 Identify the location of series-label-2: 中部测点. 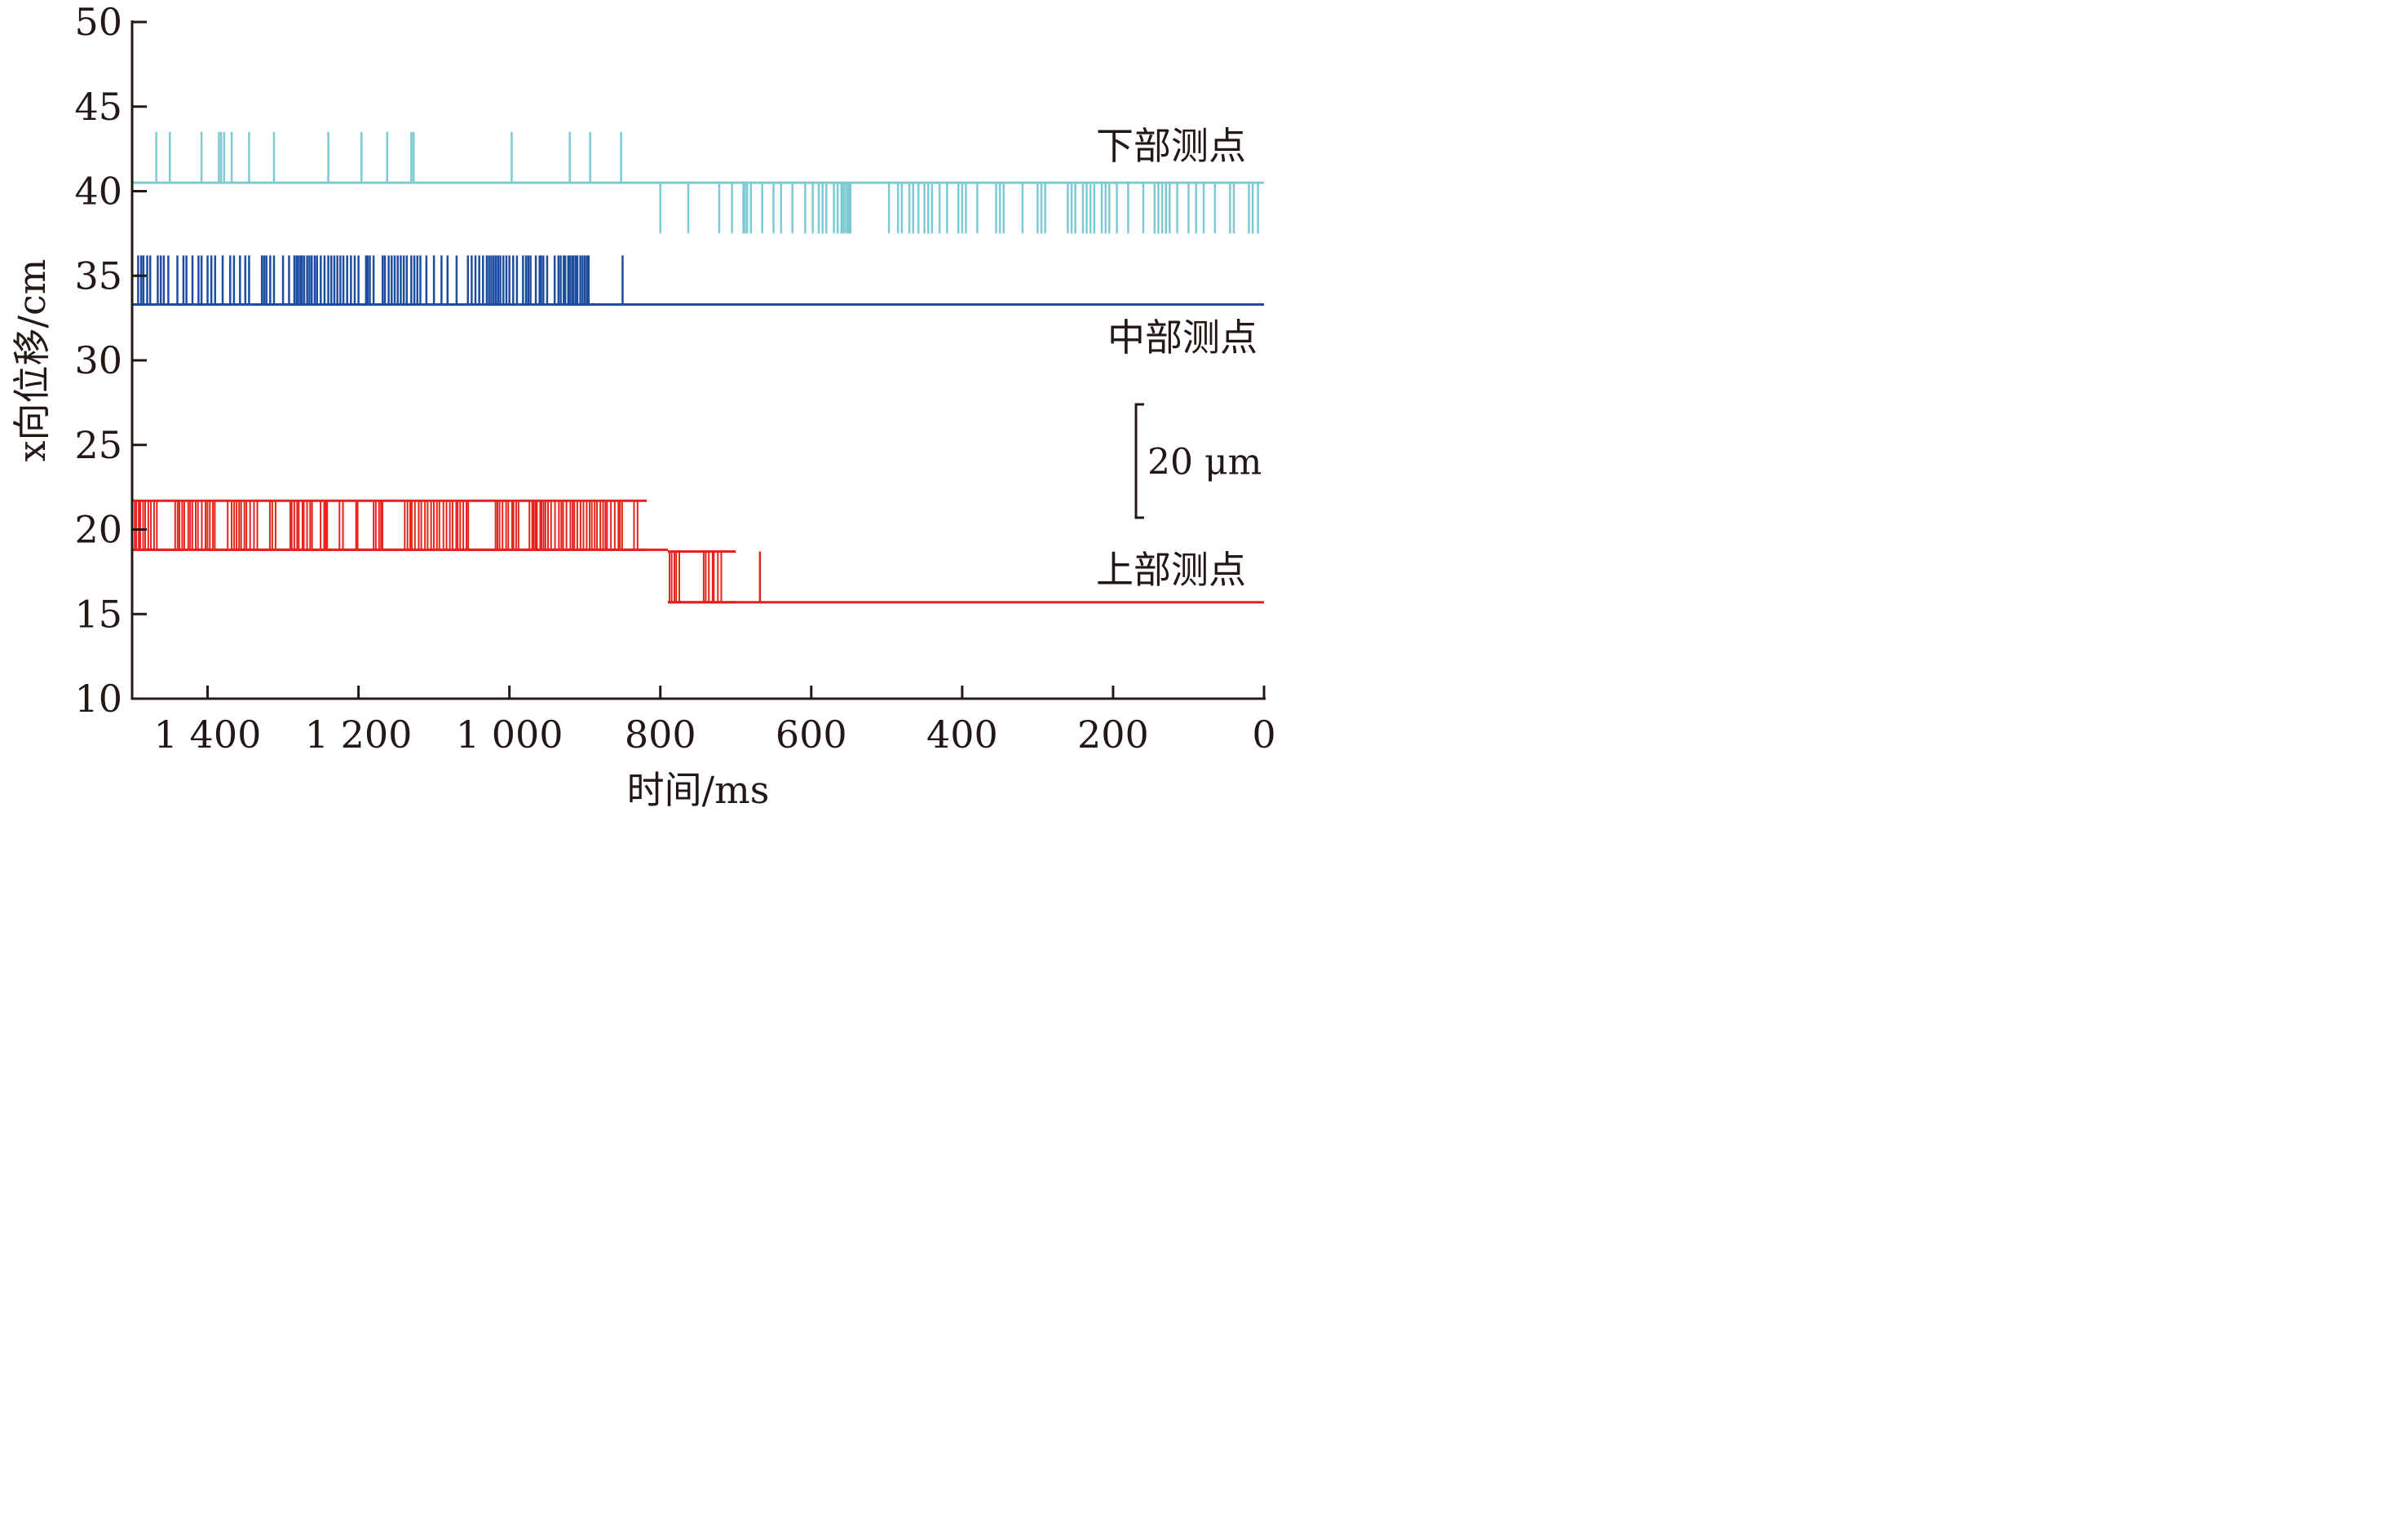
(1182, 338).